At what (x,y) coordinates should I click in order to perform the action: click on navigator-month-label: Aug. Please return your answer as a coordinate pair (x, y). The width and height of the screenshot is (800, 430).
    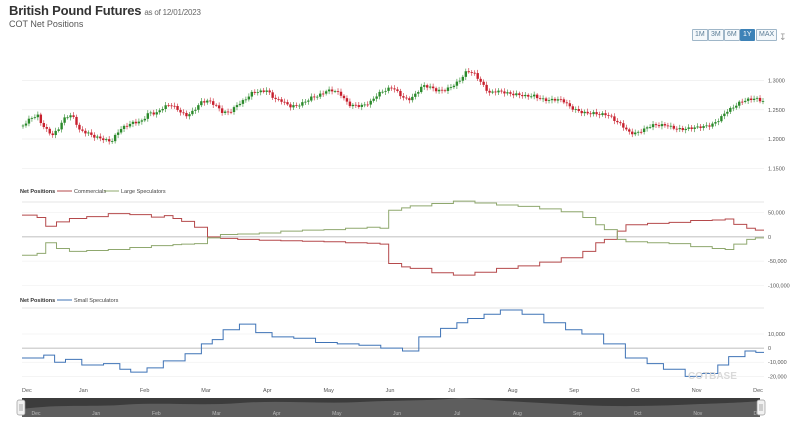
    Looking at the image, I should click on (517, 414).